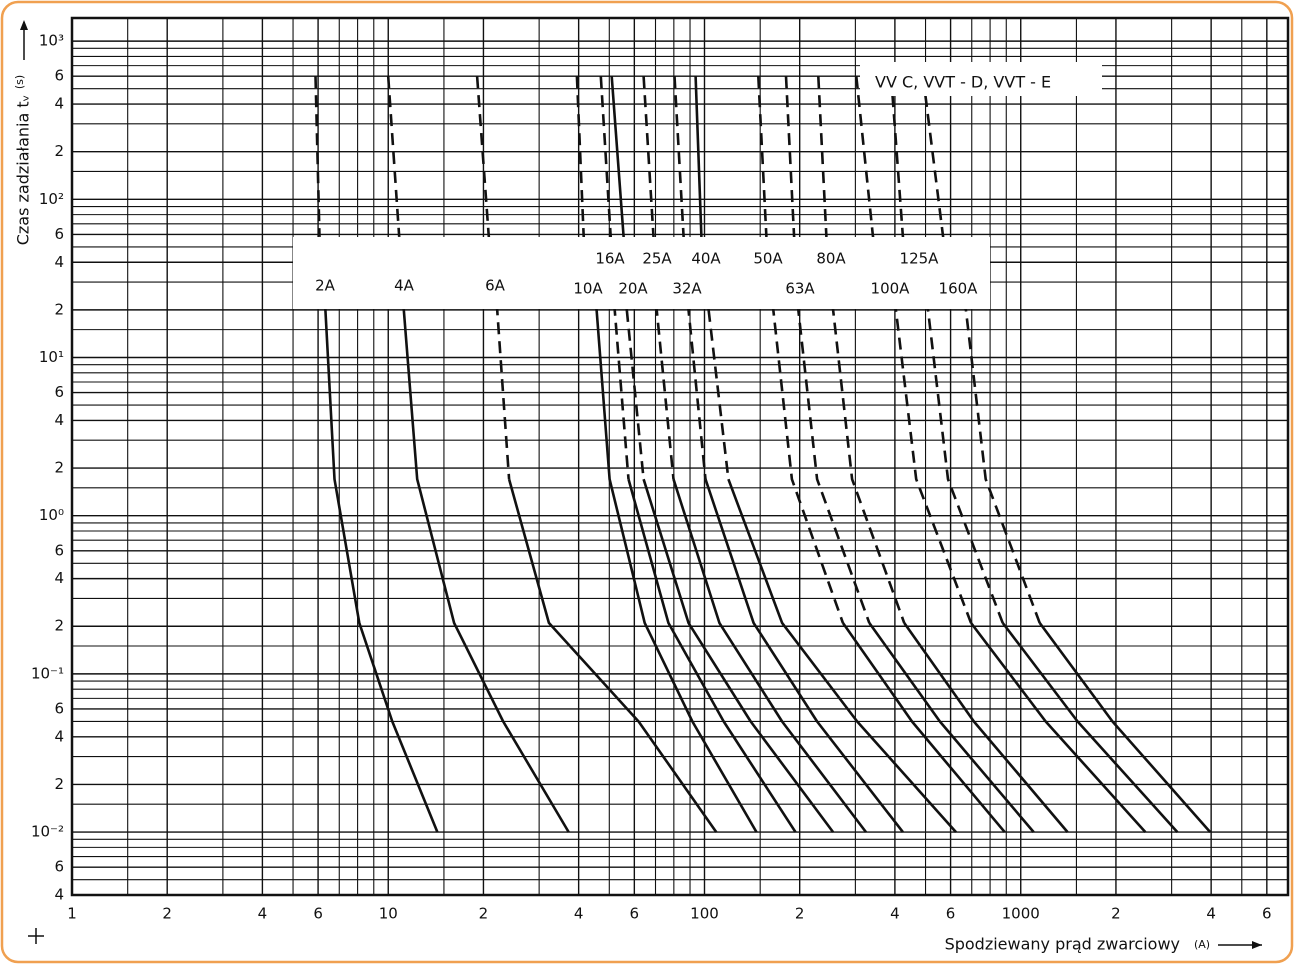  Describe the element at coordinates (704, 914) in the screenshot. I see `x-tick-label: 100` at that location.